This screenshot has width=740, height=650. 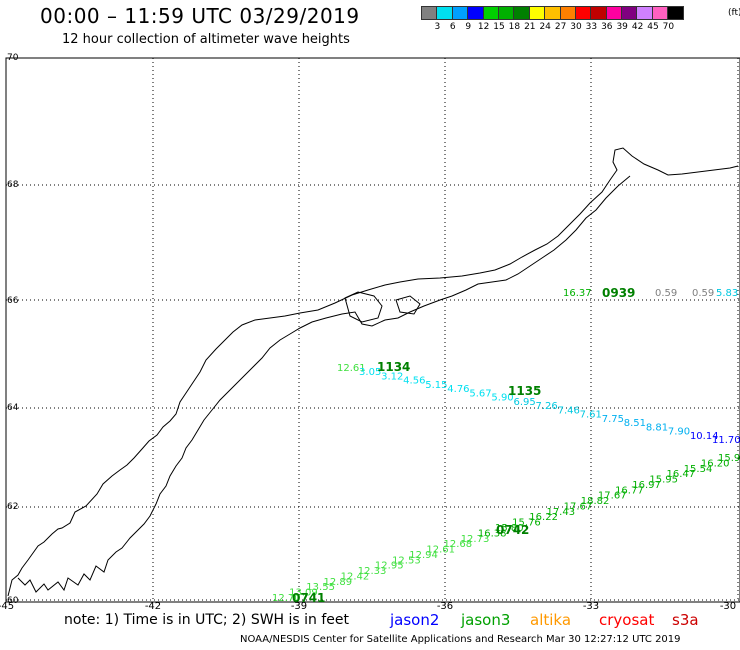 What do you see at coordinates (372, 571) in the screenshot?
I see `wave-height-value: 12.33` at bounding box center [372, 571].